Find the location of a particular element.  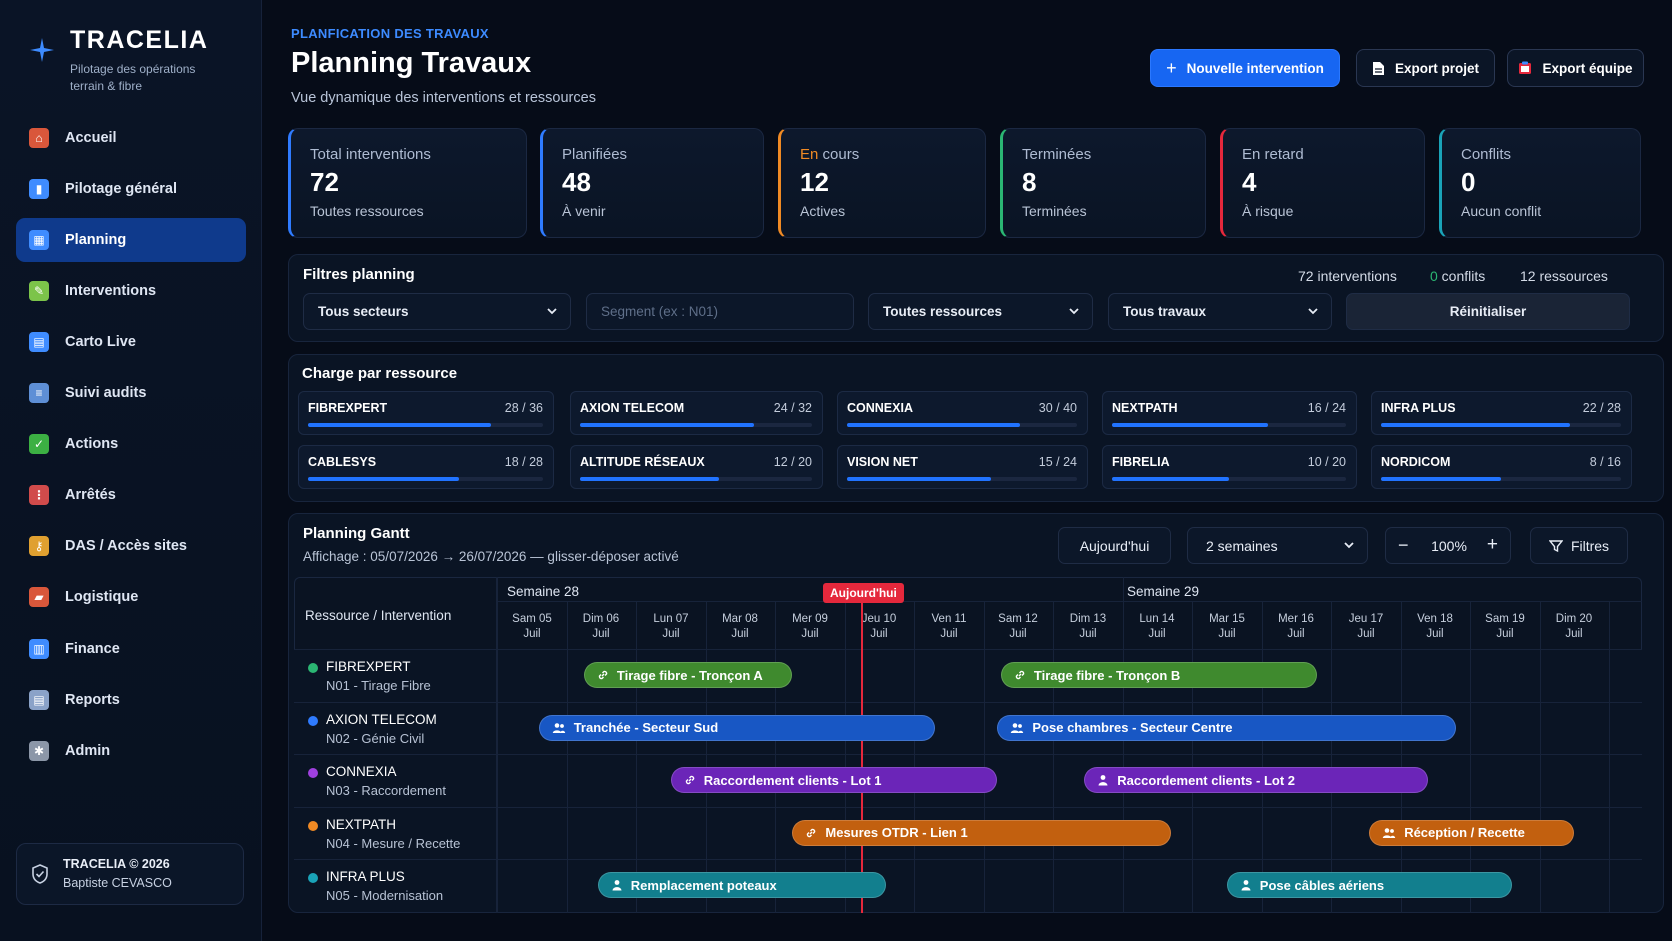

day-name: Mer 16 is located at coordinates (1296, 619).